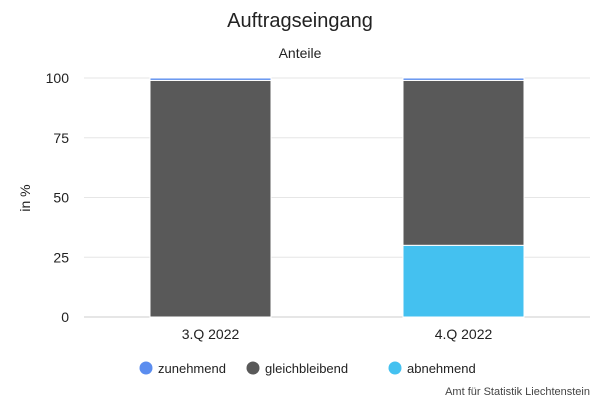  Describe the element at coordinates (300, 21) in the screenshot. I see `chart-title: Auftragseingang` at that location.